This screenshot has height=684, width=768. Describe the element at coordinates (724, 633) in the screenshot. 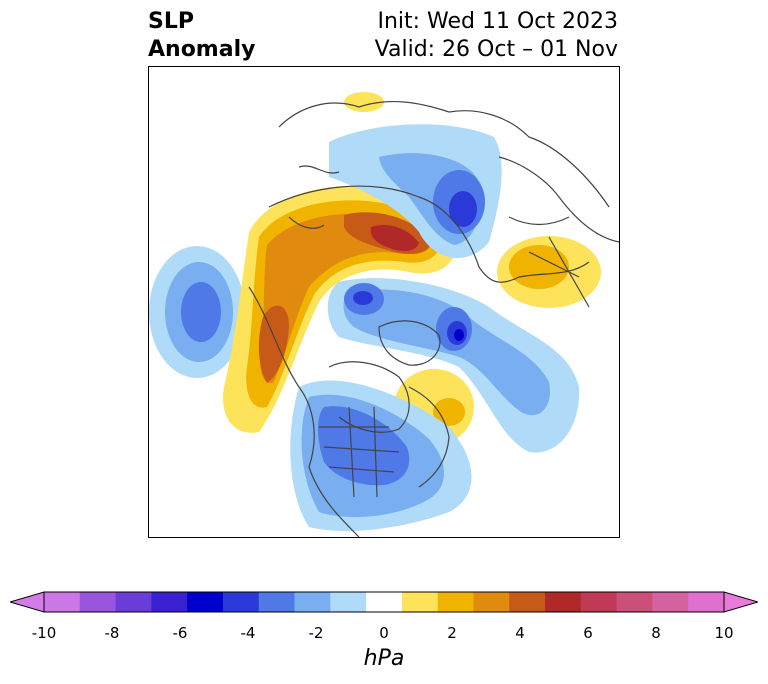

I see `colorbar-tick-label: 10` at that location.